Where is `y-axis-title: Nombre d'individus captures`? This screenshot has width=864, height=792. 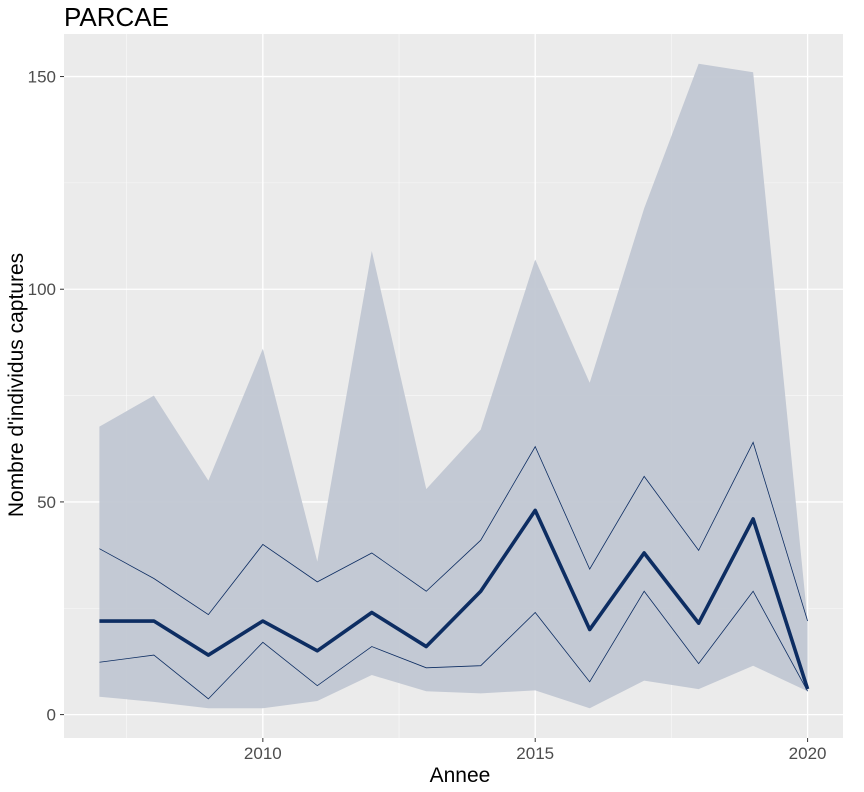 y-axis-title: Nombre d'individus captures is located at coordinates (16, 385).